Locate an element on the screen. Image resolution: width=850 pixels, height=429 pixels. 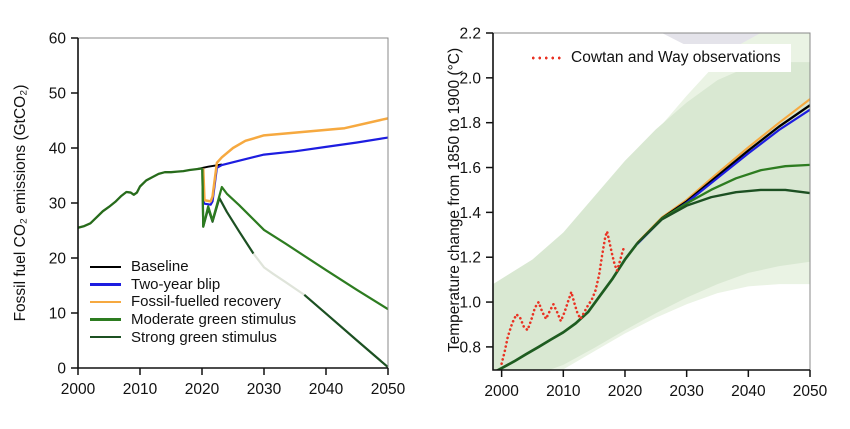
y-tick-label: 10 is located at coordinates (58, 314).